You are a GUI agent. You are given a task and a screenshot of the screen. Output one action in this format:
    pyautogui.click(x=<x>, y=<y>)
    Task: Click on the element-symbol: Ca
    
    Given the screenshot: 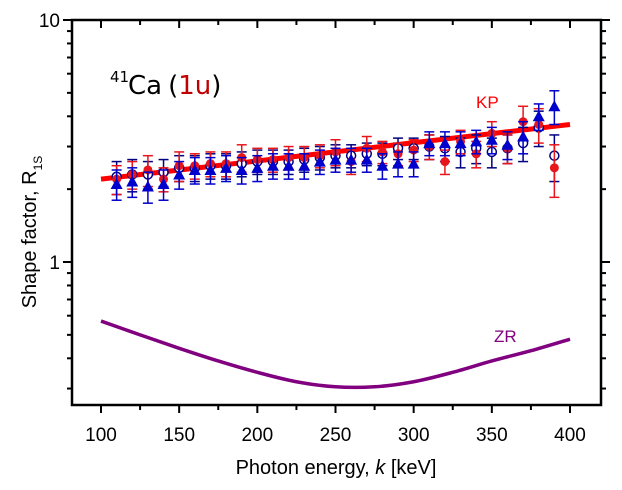 What is the action you would take?
    pyautogui.click(x=145, y=86)
    